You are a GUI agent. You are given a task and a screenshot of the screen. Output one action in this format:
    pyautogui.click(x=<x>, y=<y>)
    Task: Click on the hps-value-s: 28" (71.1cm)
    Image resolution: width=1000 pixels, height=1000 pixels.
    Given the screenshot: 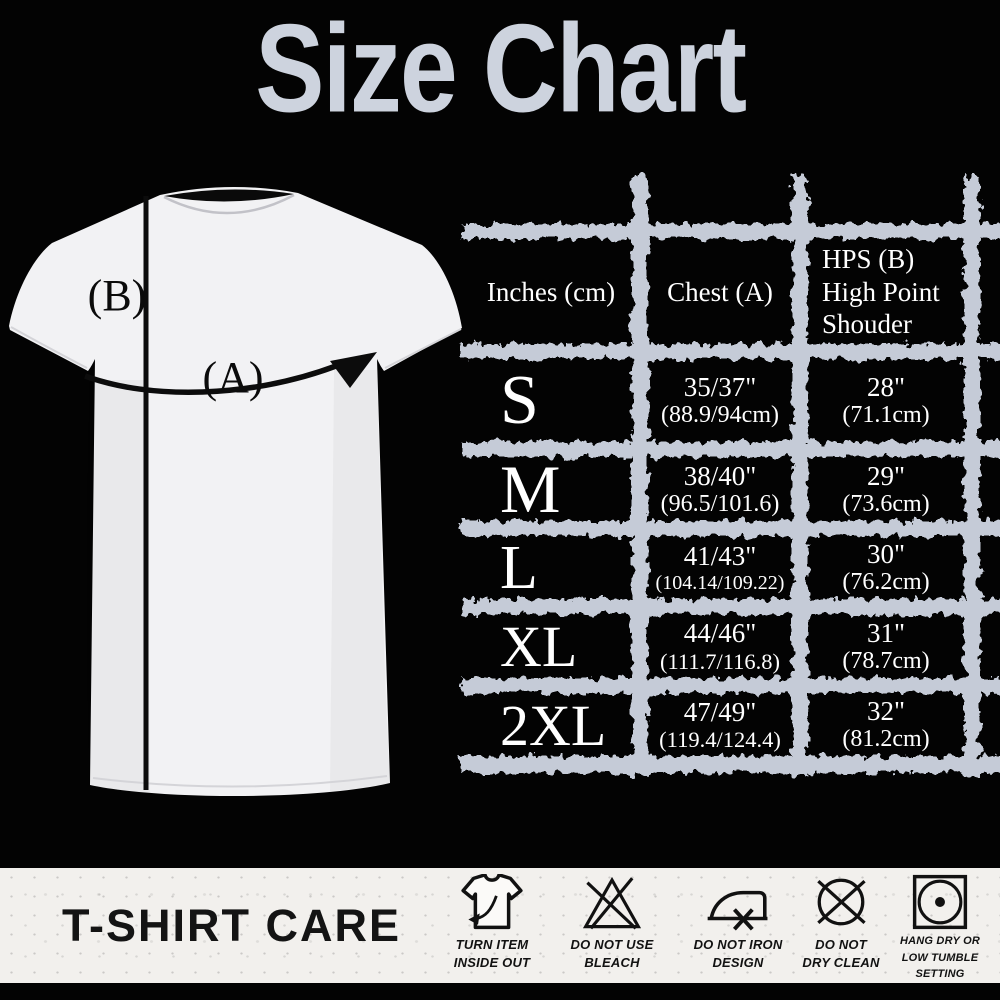 What is the action you would take?
    pyautogui.click(x=886, y=401)
    